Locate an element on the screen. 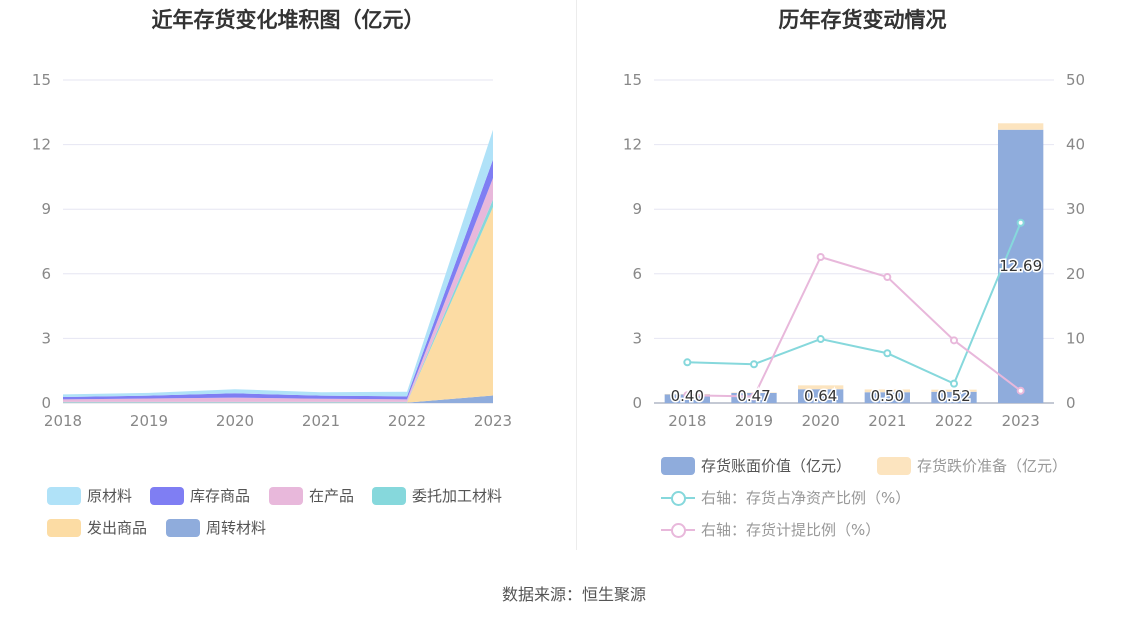  legend-label: 发出商品 is located at coordinates (117, 528).